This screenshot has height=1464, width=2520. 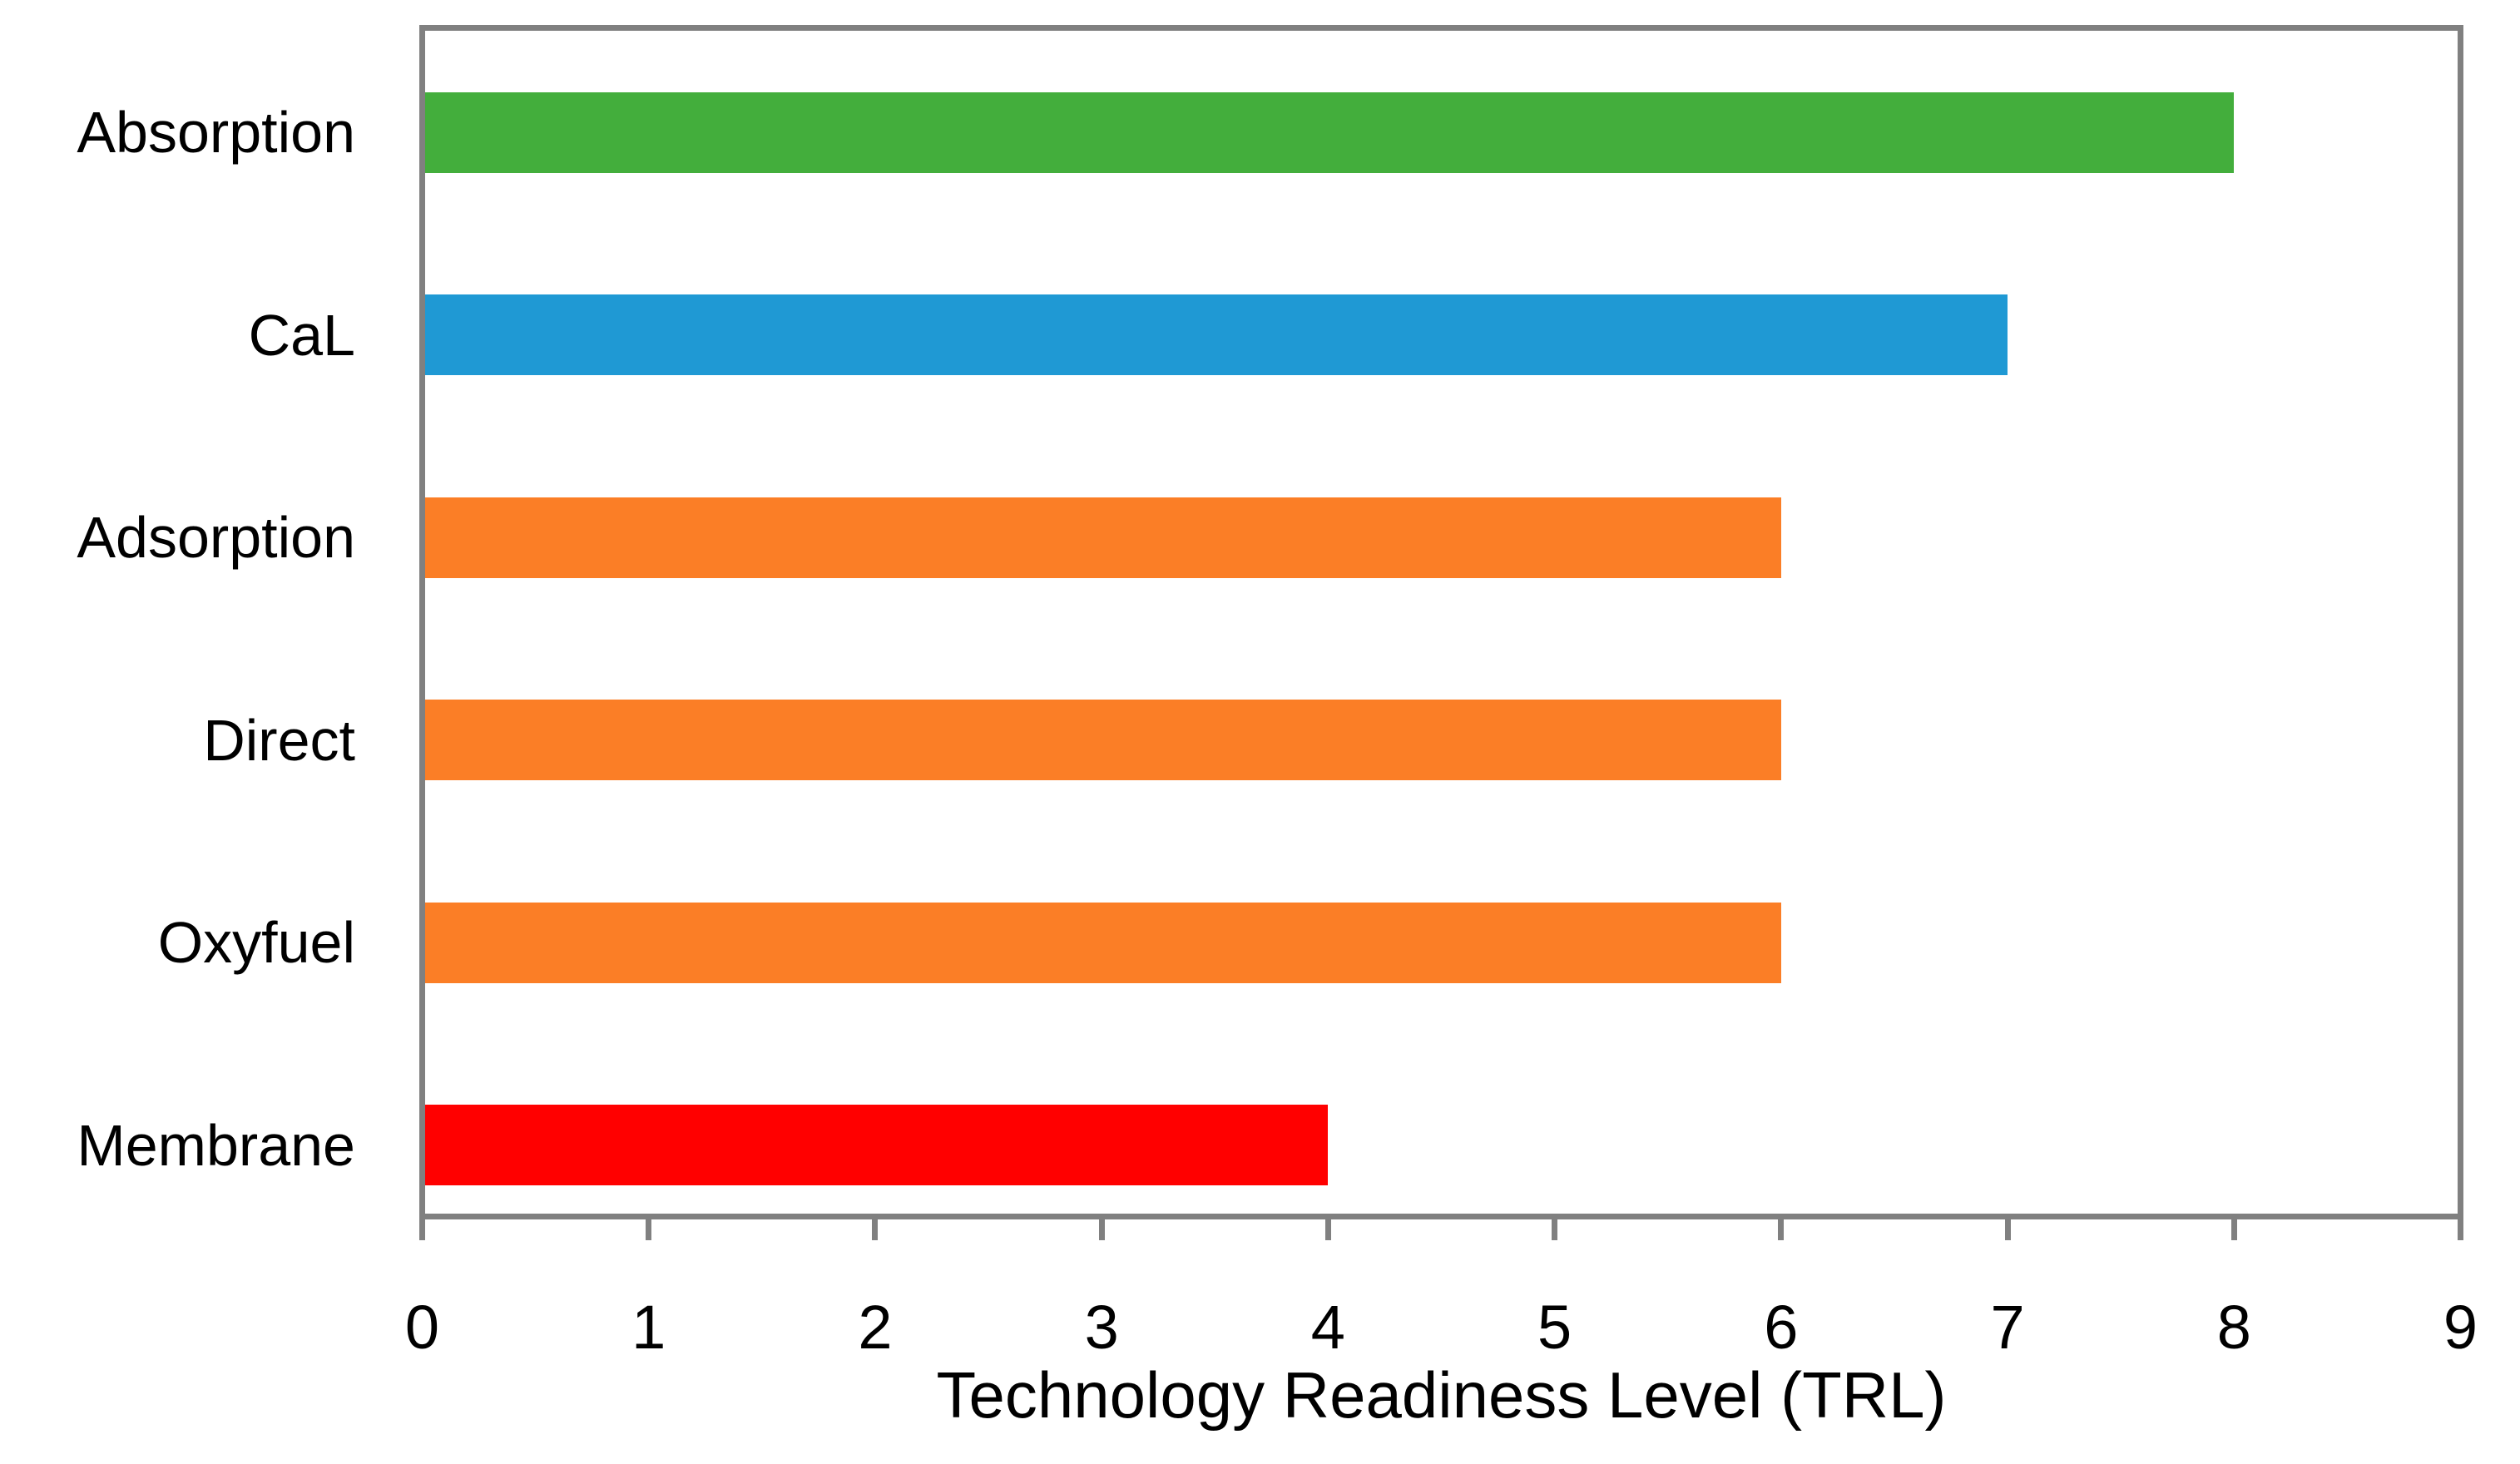 I want to click on x-axis-tick-label-6: 6, so click(x=1782, y=1327).